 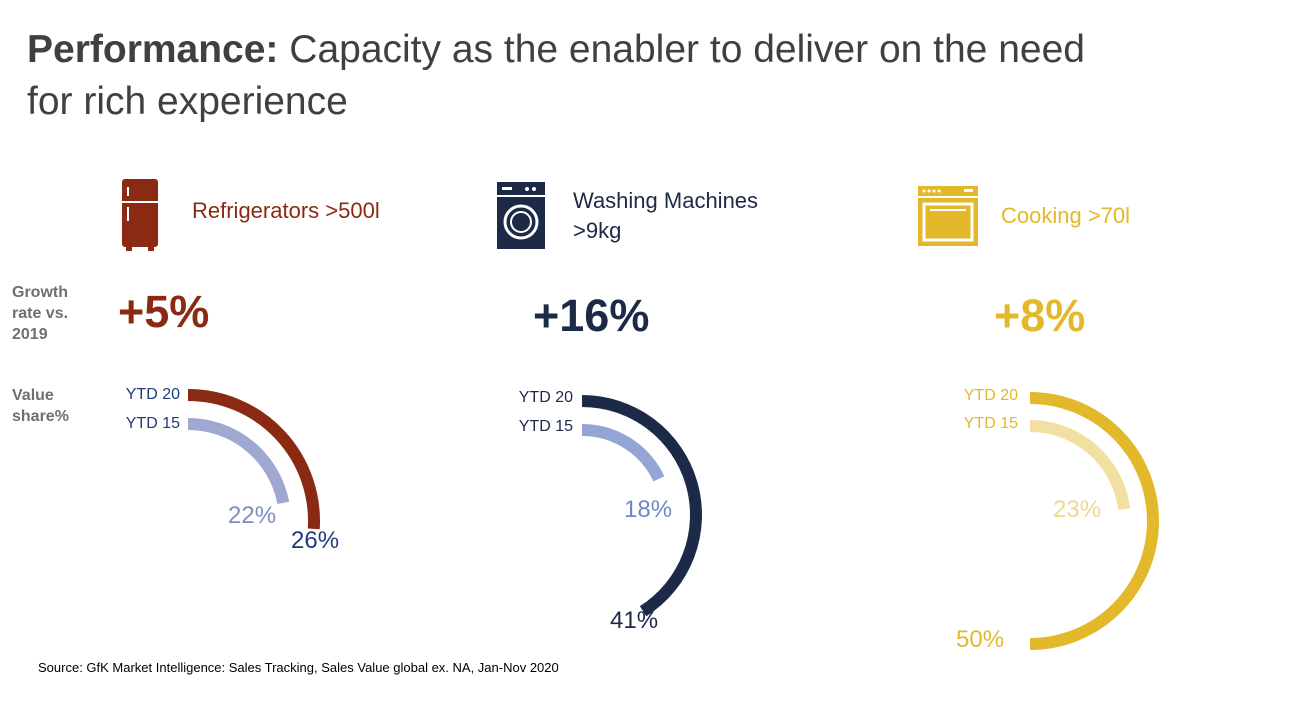 I want to click on arc-washing-ytd20, so click(x=641, y=506).